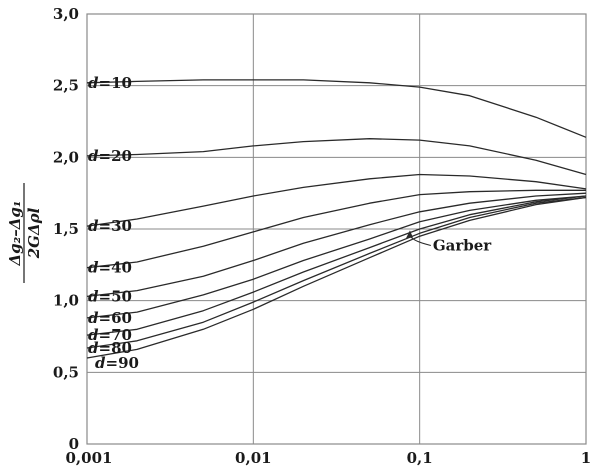  Describe the element at coordinates (15, 234) in the screenshot. I see `y-axis-label-numerator: Δg₂–Δg₁` at that location.